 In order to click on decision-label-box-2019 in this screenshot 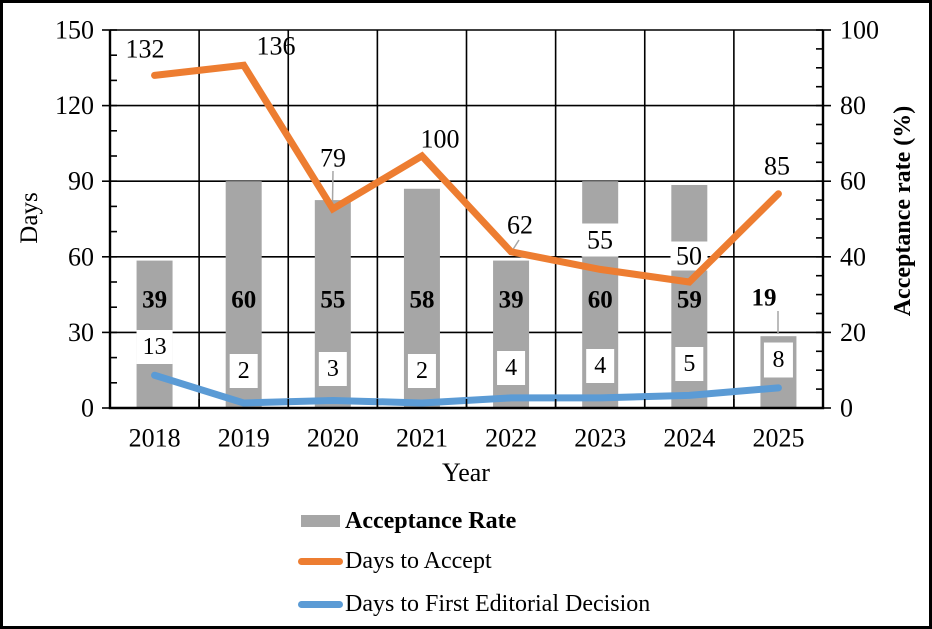, I will do `click(243, 371)`.